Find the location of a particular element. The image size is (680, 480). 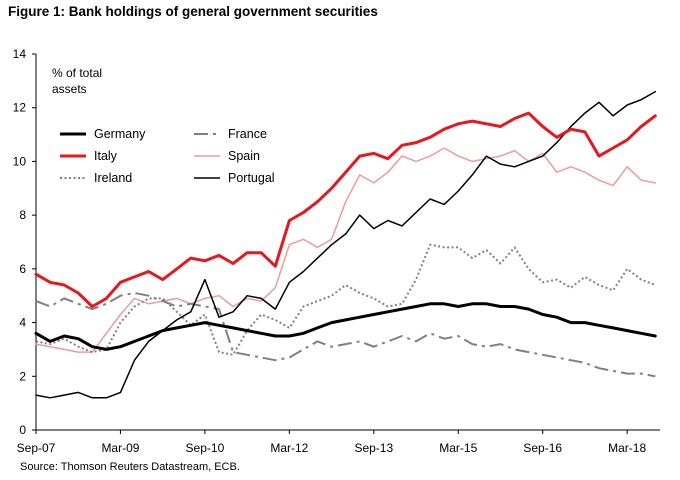

y-tick-label: 10 is located at coordinates (20, 161).